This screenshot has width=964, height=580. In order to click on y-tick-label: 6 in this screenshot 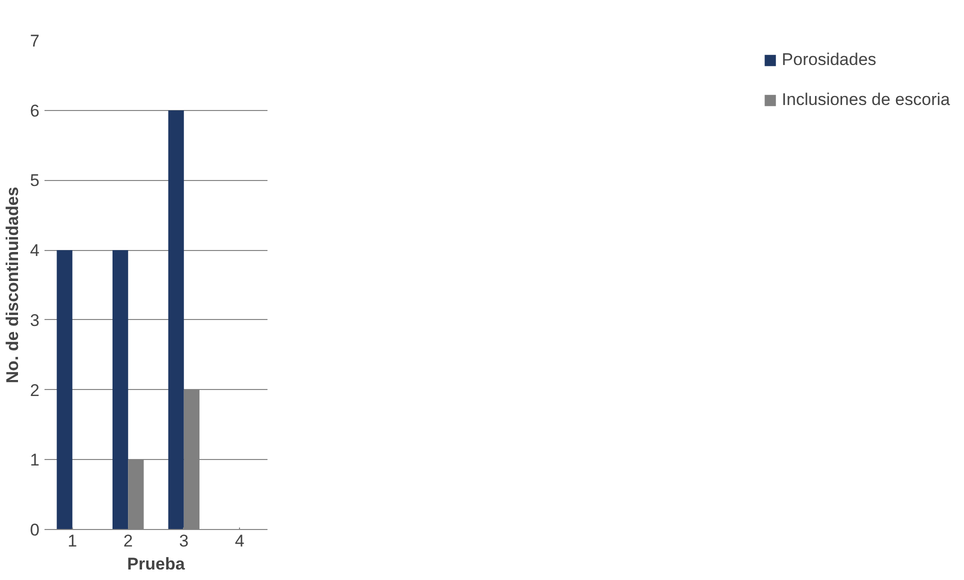, I will do `click(35, 110)`.